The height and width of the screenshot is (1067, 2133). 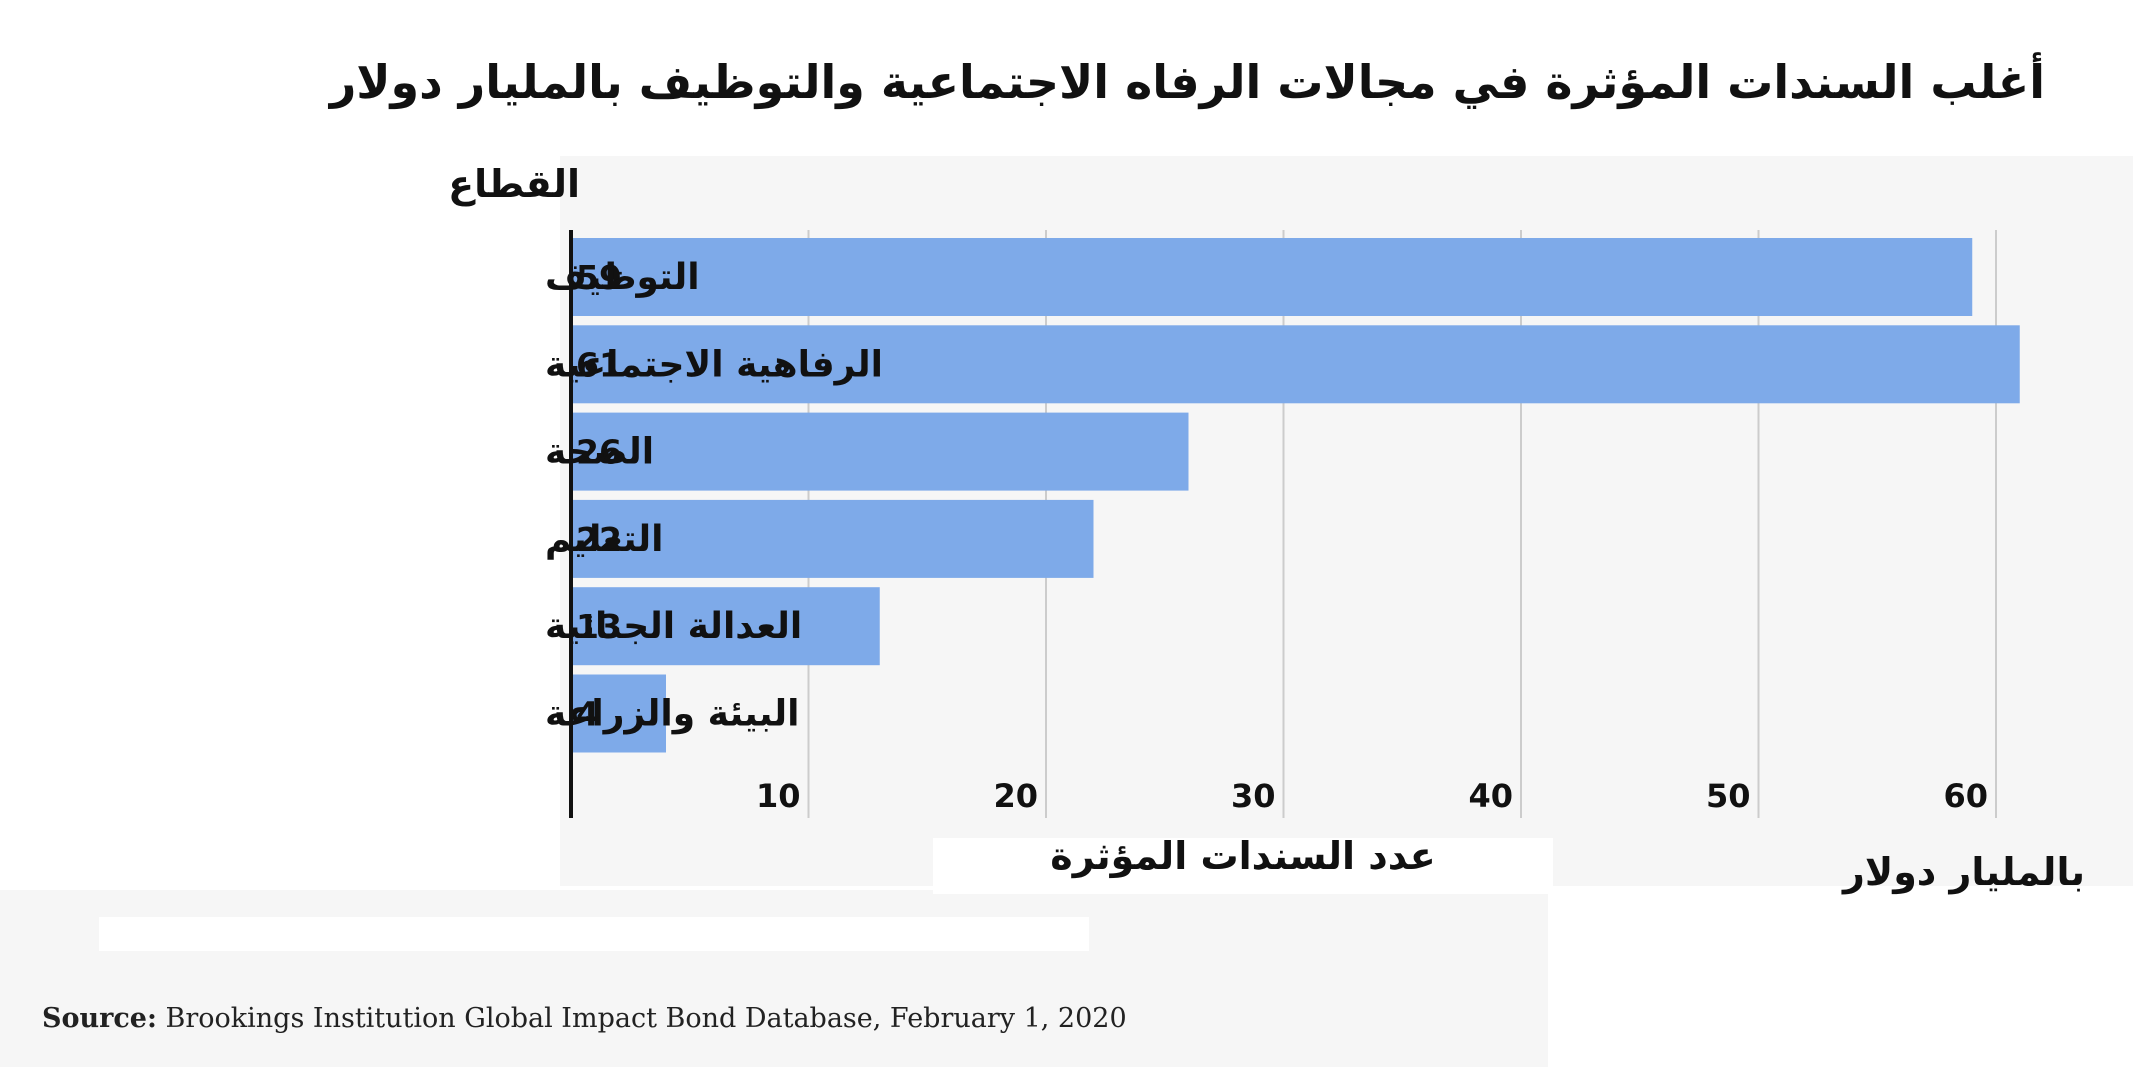 I want to click on blank-strip, so click(x=594, y=934).